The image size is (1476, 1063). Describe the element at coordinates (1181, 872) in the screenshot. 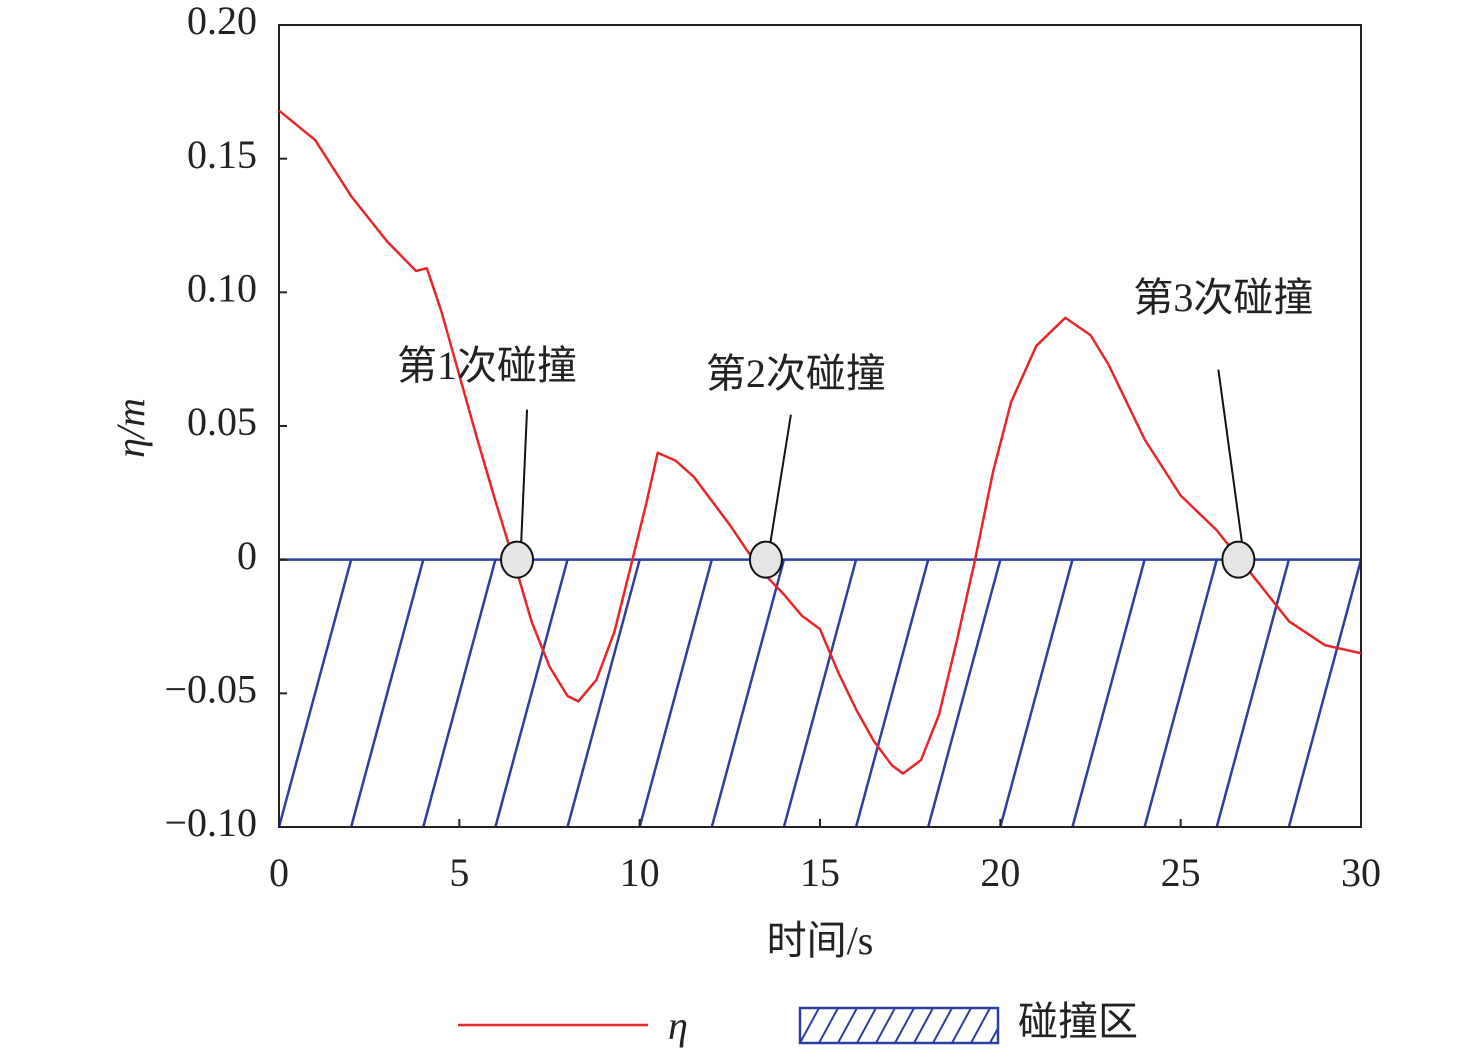

I see `x-tick-label: 25` at that location.